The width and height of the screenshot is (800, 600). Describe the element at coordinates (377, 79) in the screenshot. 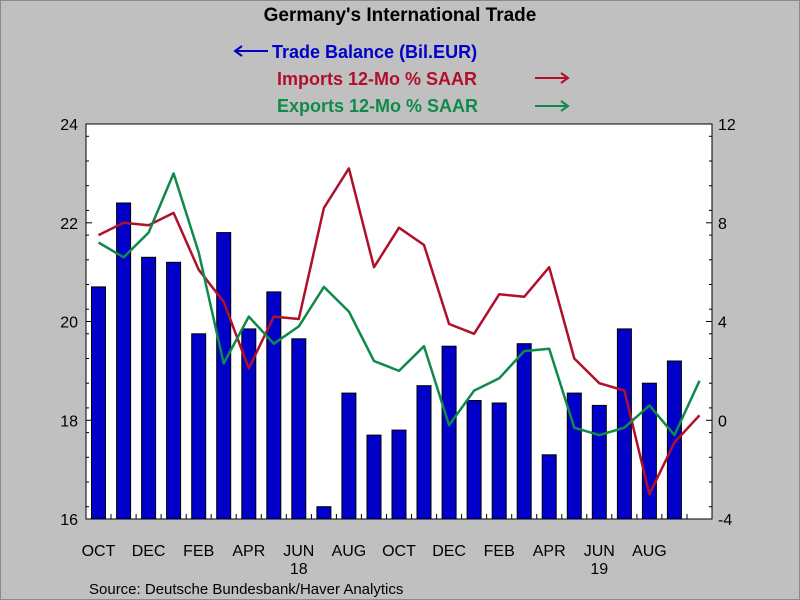

I see `legend-imports: Imports 12-Mo % SAAR` at that location.